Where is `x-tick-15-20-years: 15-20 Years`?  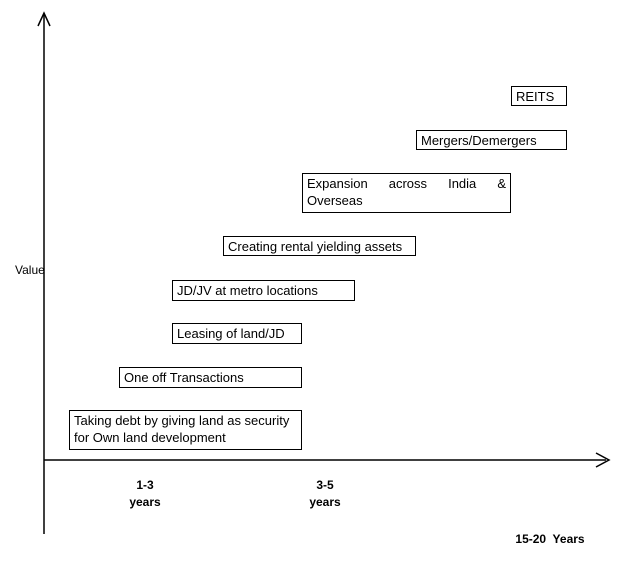
x-tick-15-20-years: 15-20 Years is located at coordinates (550, 531).